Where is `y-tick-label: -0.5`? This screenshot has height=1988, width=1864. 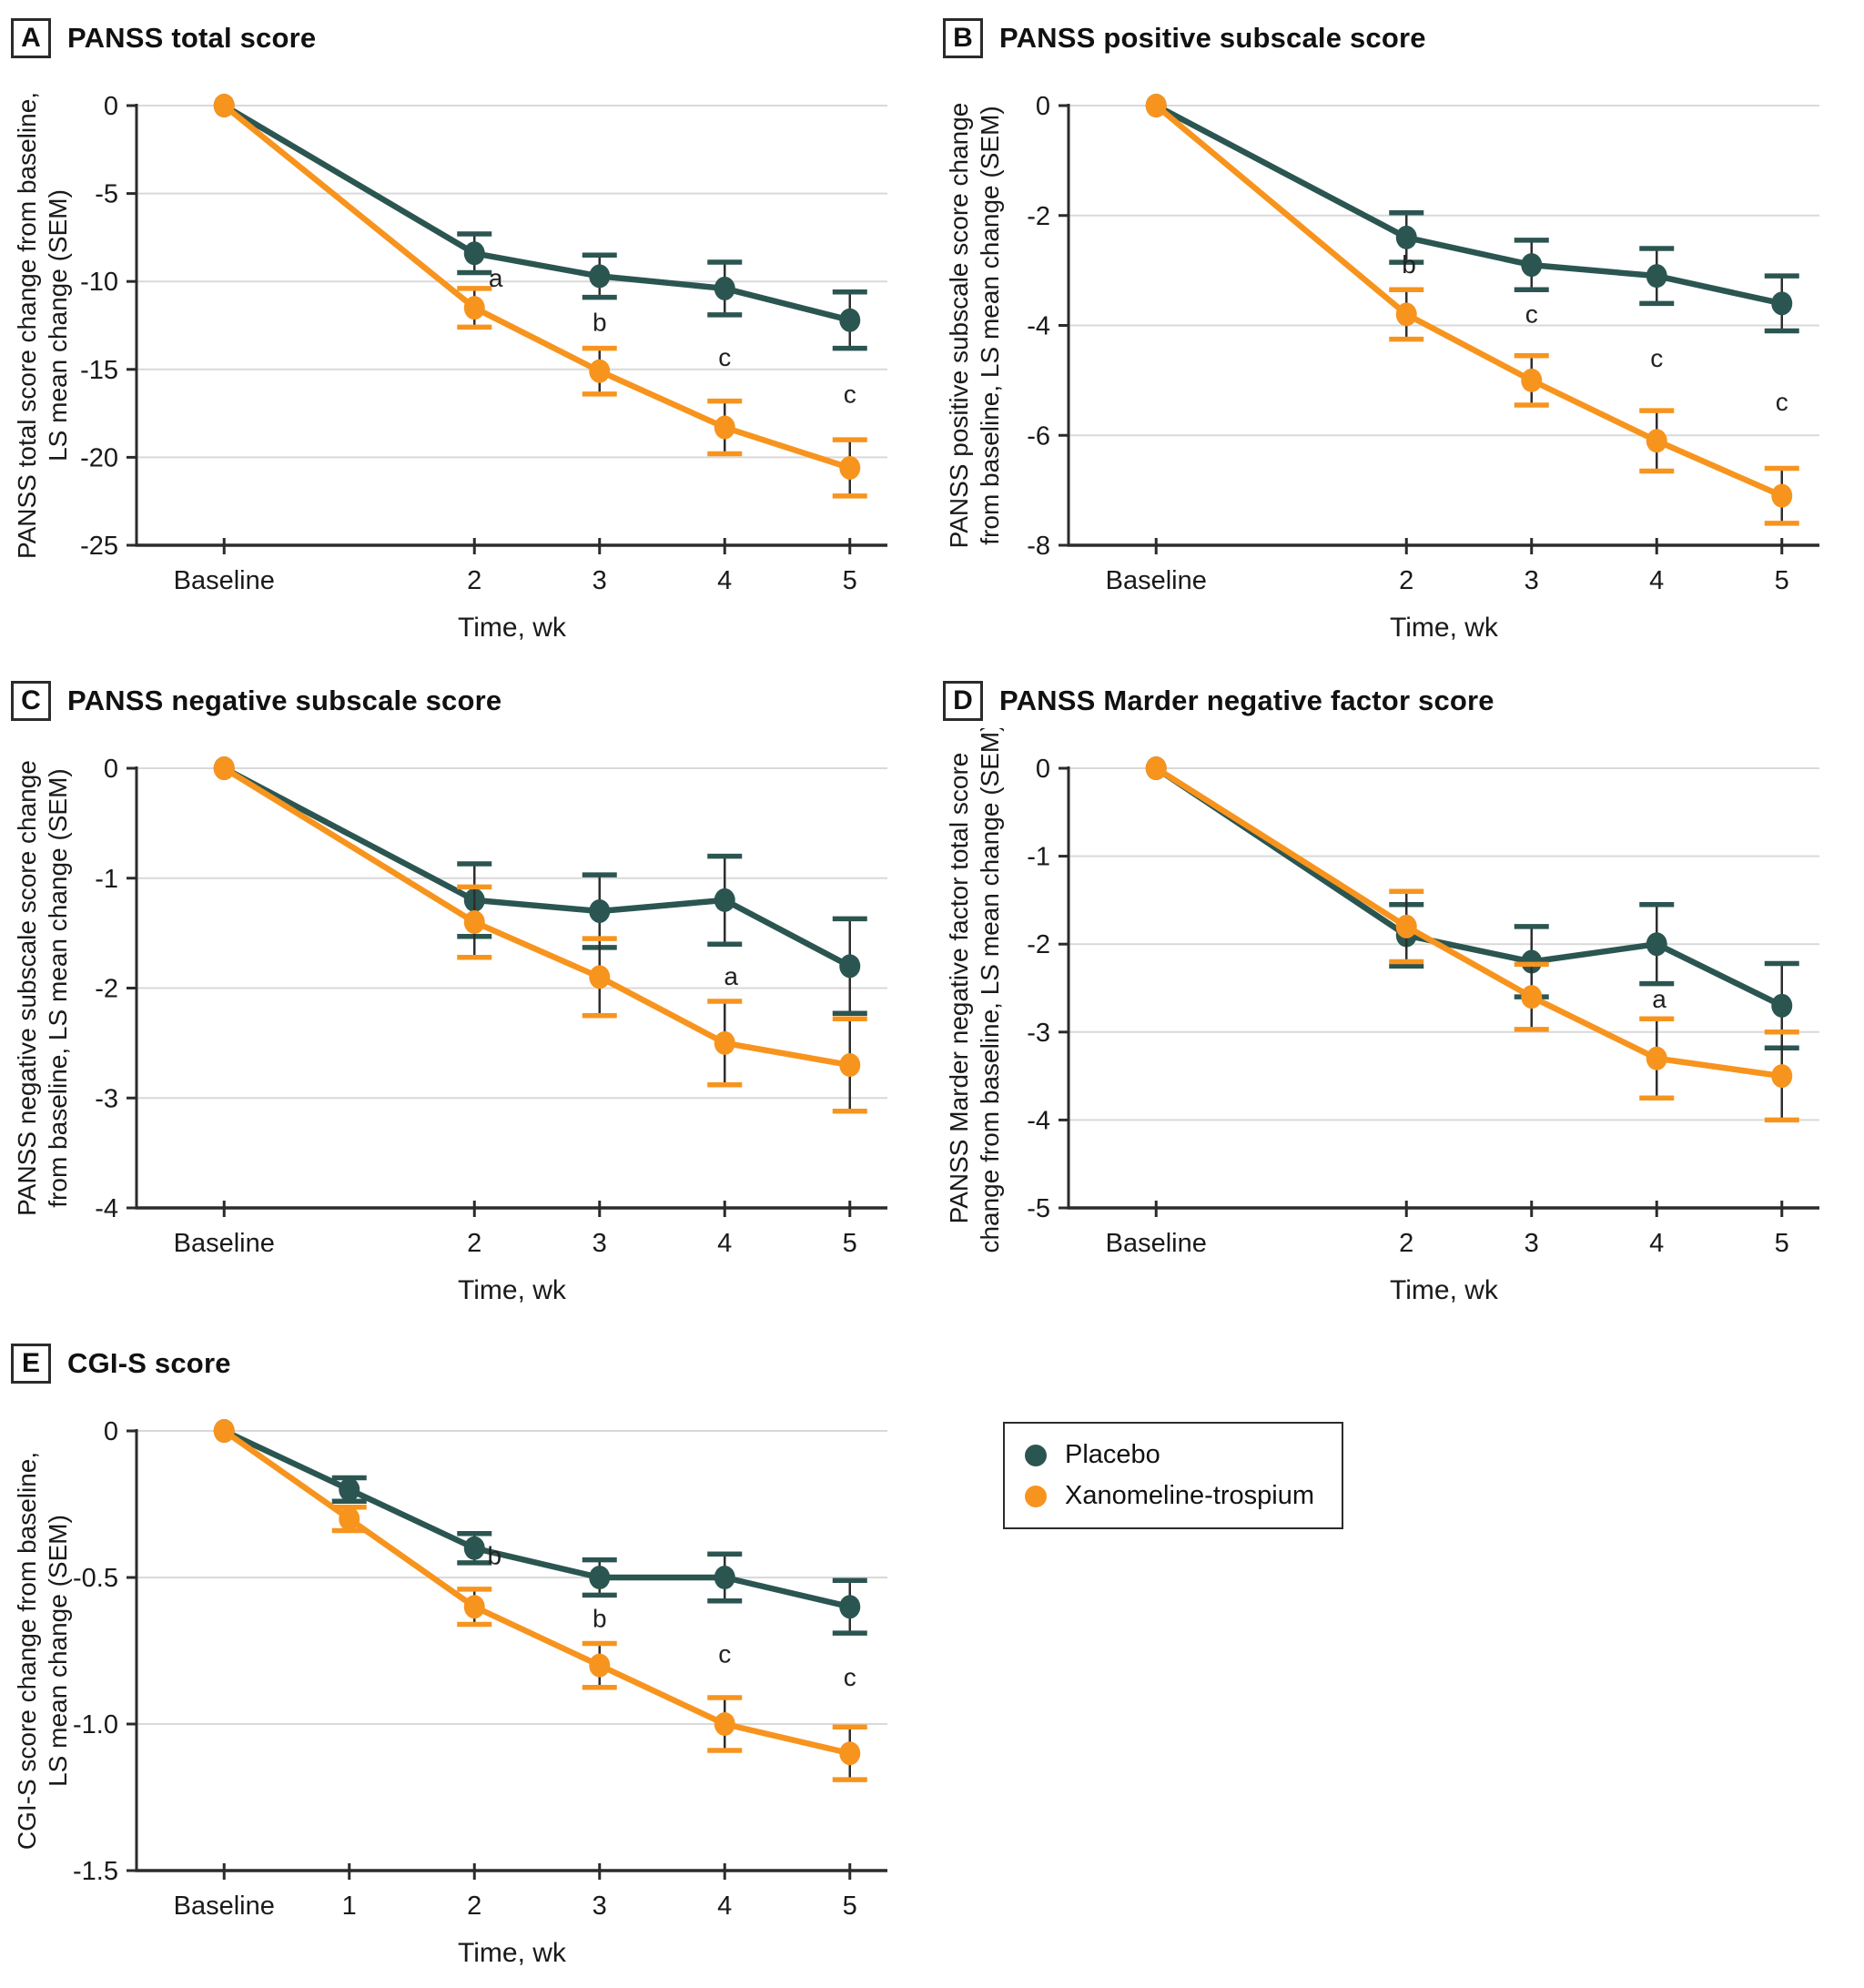 y-tick-label: -0.5 is located at coordinates (95, 1579).